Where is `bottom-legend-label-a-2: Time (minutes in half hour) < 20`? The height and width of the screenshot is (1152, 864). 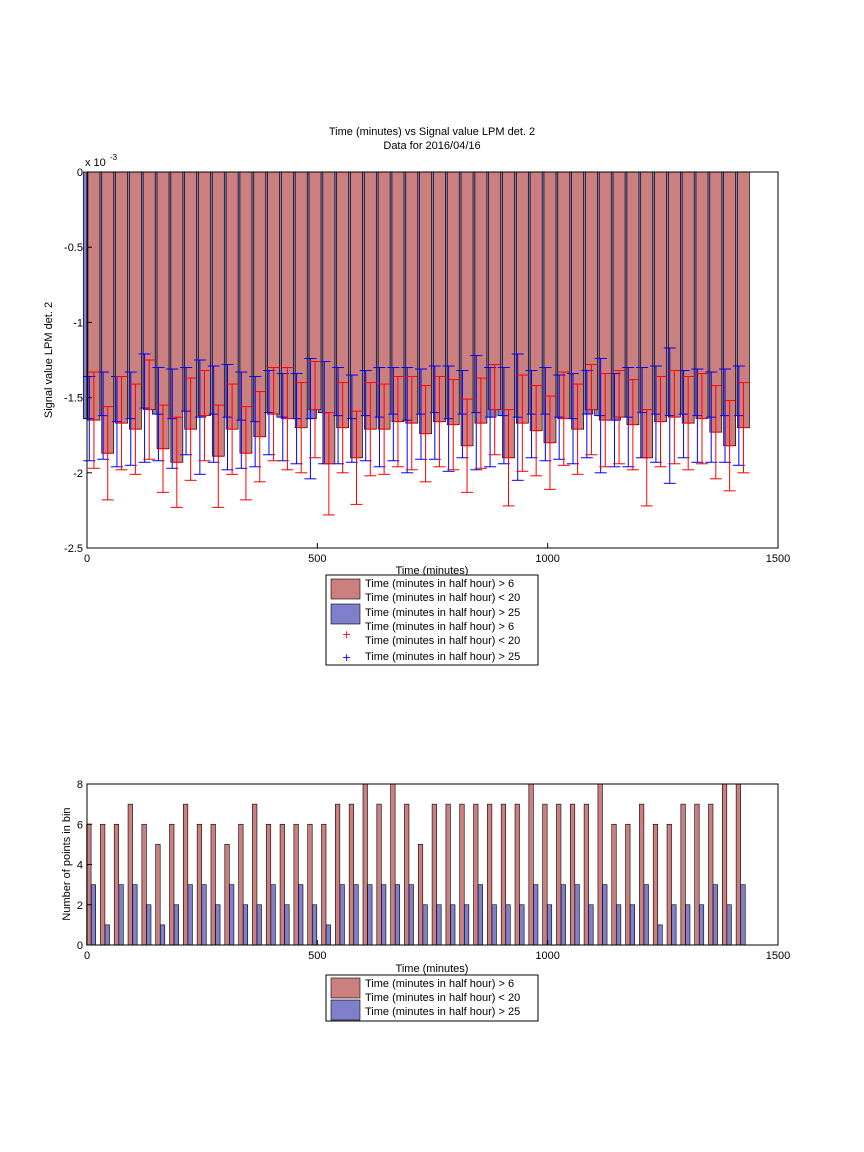
bottom-legend-label-a-2: Time (minutes in half hour) < 20 is located at coordinates (442, 998).